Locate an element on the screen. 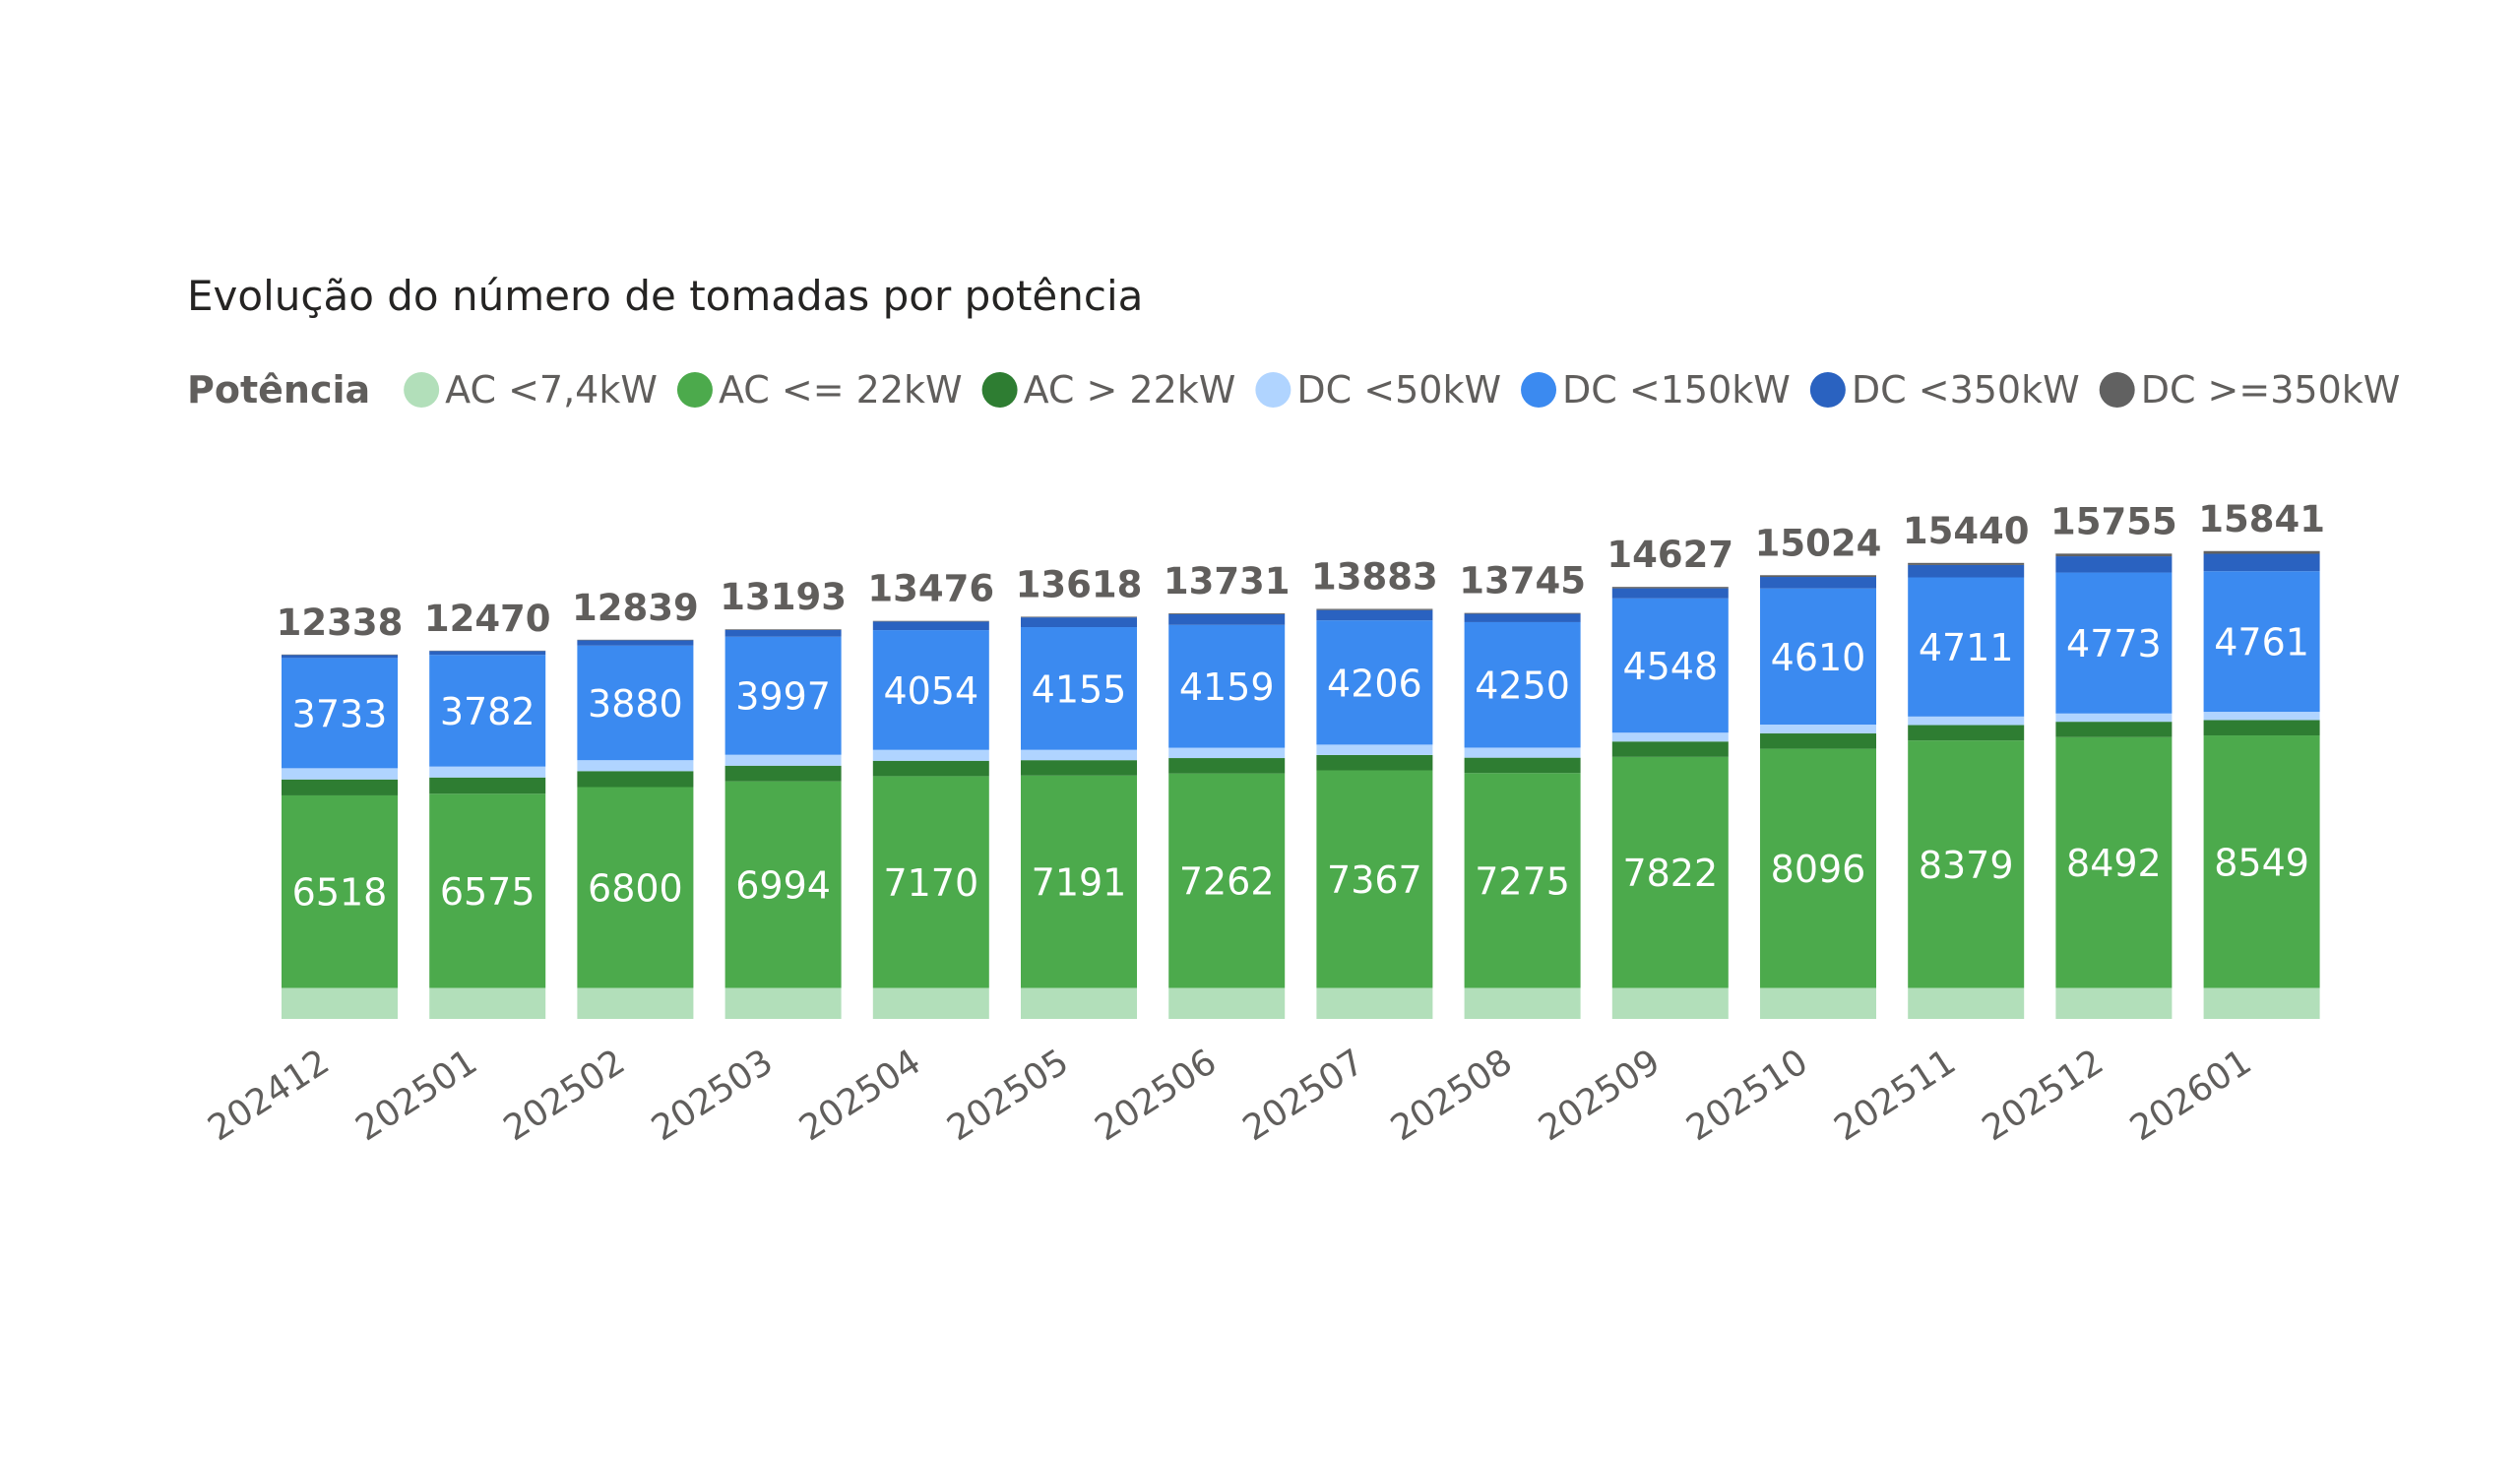  segment-label-1-4: 7170 is located at coordinates (930, 883).